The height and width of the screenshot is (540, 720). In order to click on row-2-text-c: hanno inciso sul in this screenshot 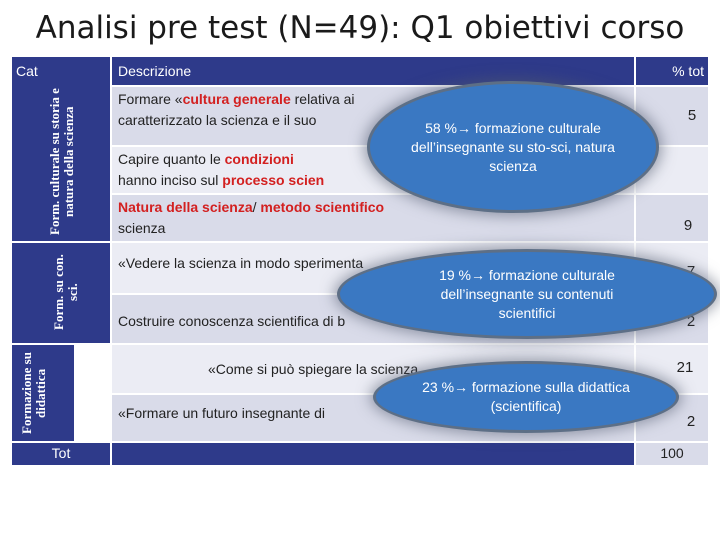, I will do `click(170, 180)`.